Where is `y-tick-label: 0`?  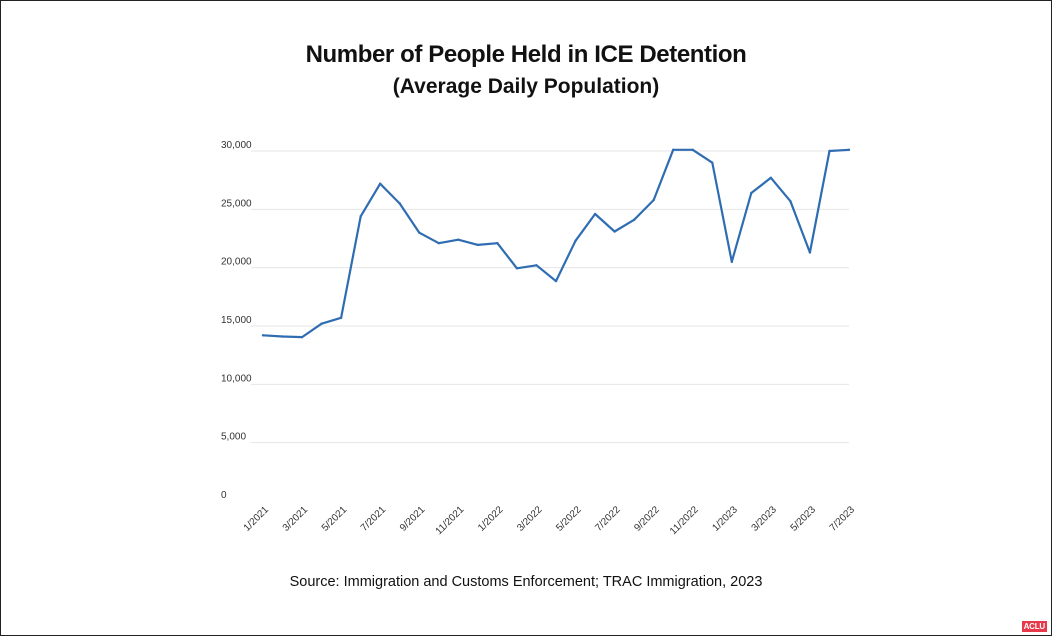 y-tick-label: 0 is located at coordinates (224, 495).